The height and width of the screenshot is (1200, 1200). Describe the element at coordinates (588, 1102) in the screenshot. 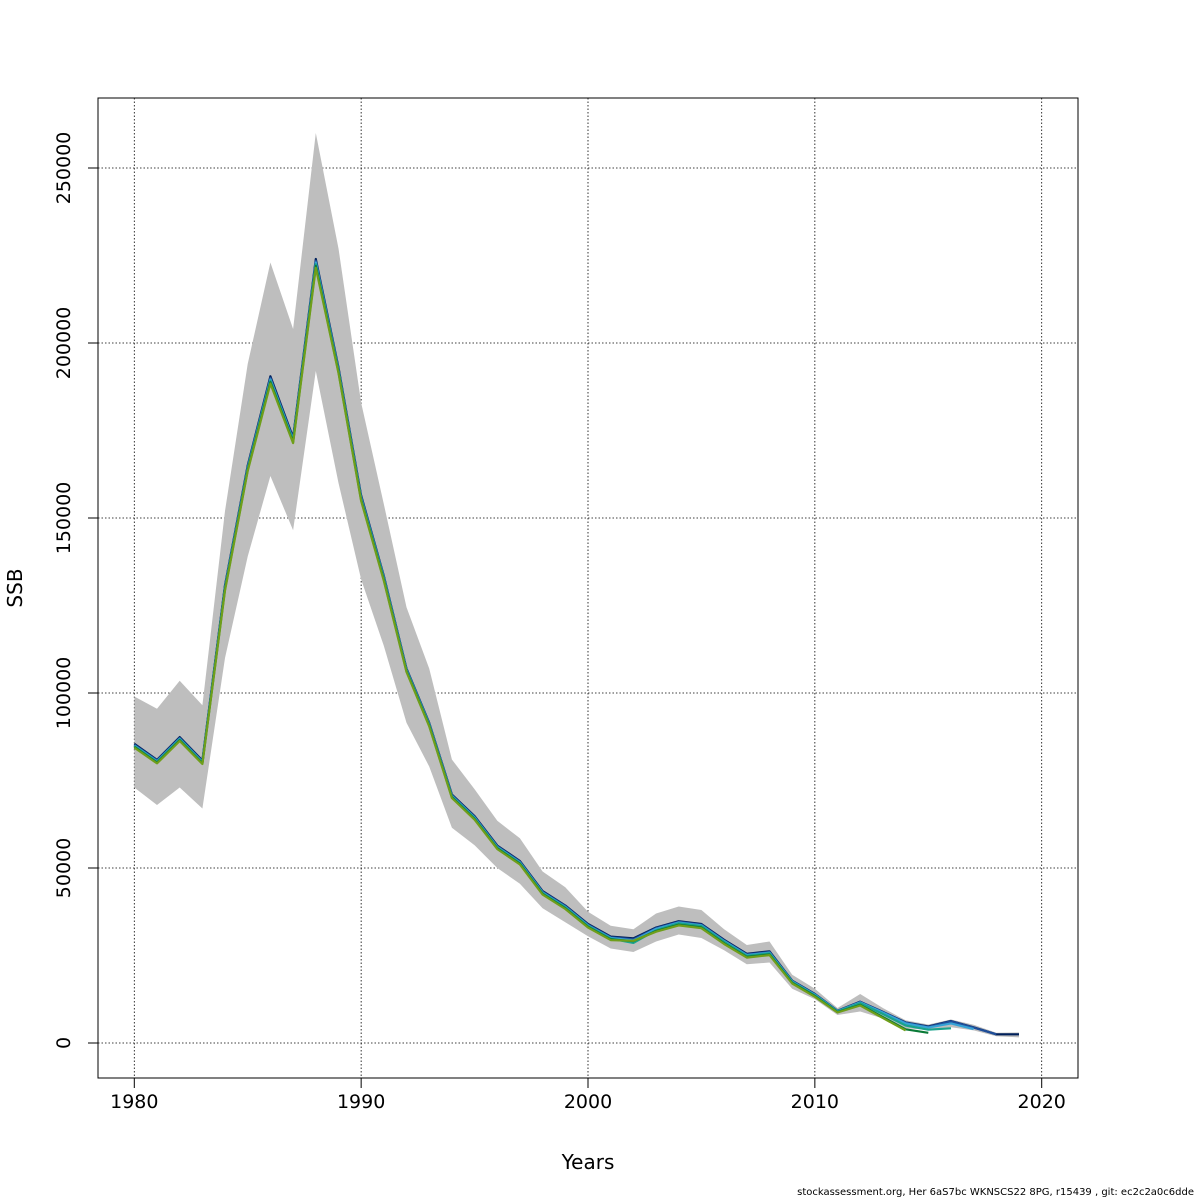

I see `x-tick-label: 2000` at that location.